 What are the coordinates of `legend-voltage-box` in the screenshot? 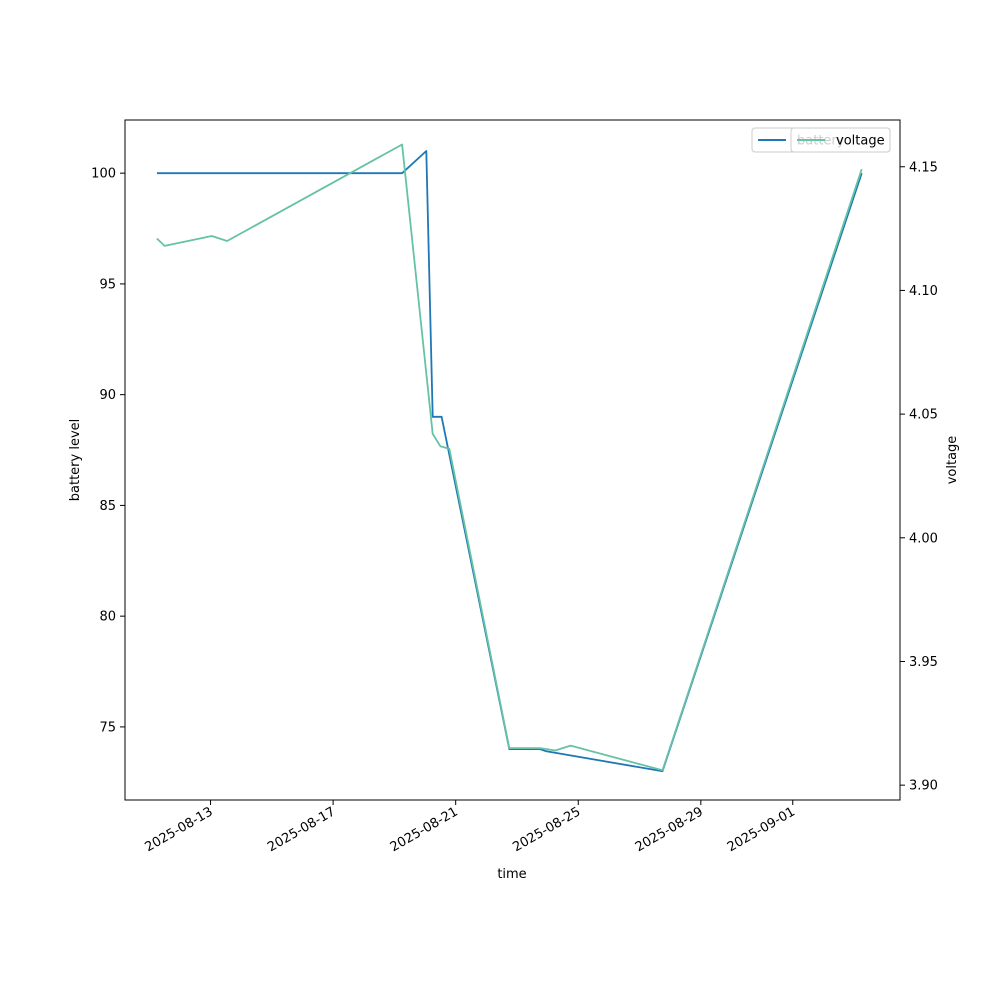 It's located at (840, 140).